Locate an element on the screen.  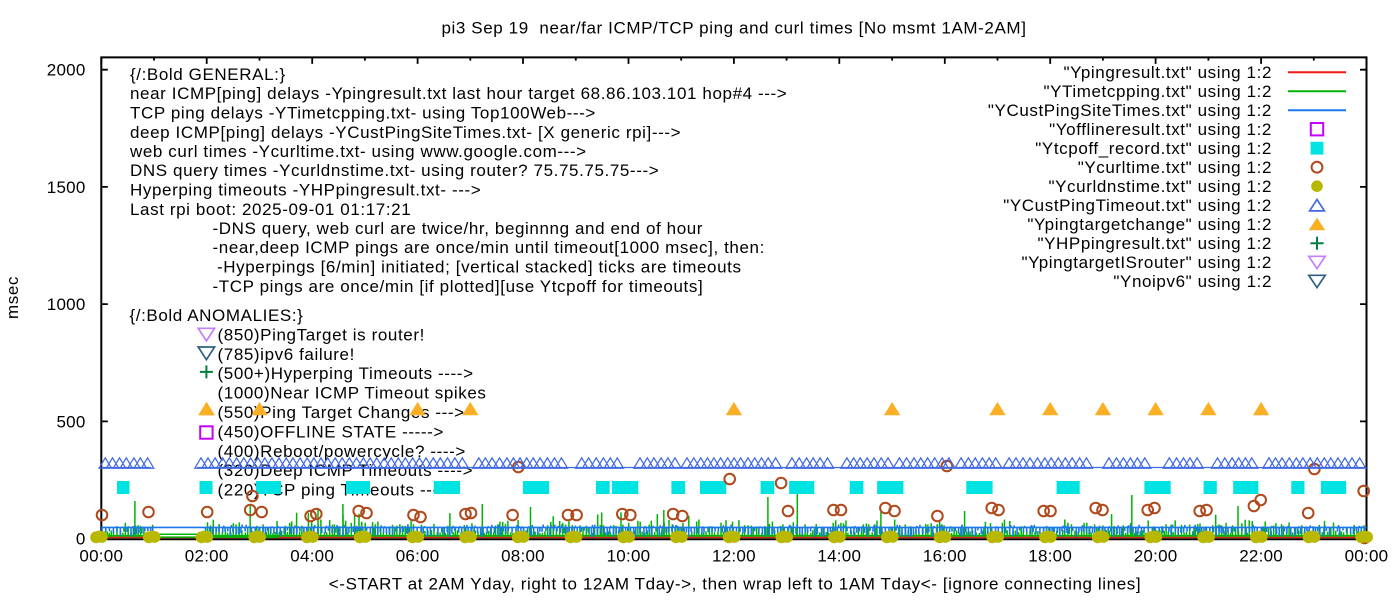
svg-text: 500 is located at coordinates (70, 421).